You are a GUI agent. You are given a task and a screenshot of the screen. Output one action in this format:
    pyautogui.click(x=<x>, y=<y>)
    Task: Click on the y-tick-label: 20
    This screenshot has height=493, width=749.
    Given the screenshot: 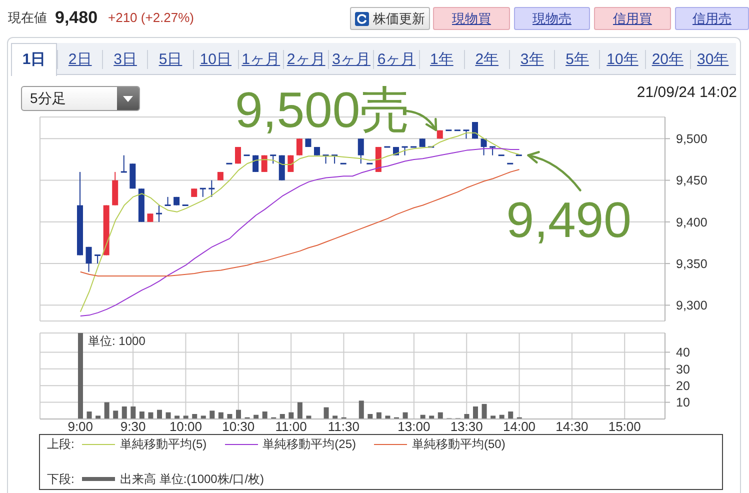 What is the action you would take?
    pyautogui.click(x=683, y=386)
    